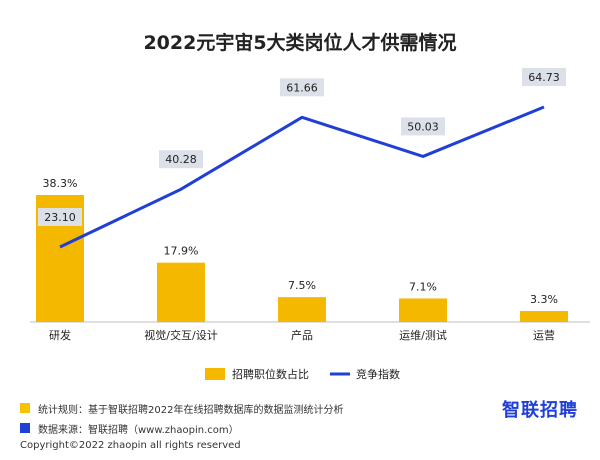 This screenshot has width=600, height=460. Describe the element at coordinates (25, 408) in the screenshot. I see `rule-swatch` at that location.